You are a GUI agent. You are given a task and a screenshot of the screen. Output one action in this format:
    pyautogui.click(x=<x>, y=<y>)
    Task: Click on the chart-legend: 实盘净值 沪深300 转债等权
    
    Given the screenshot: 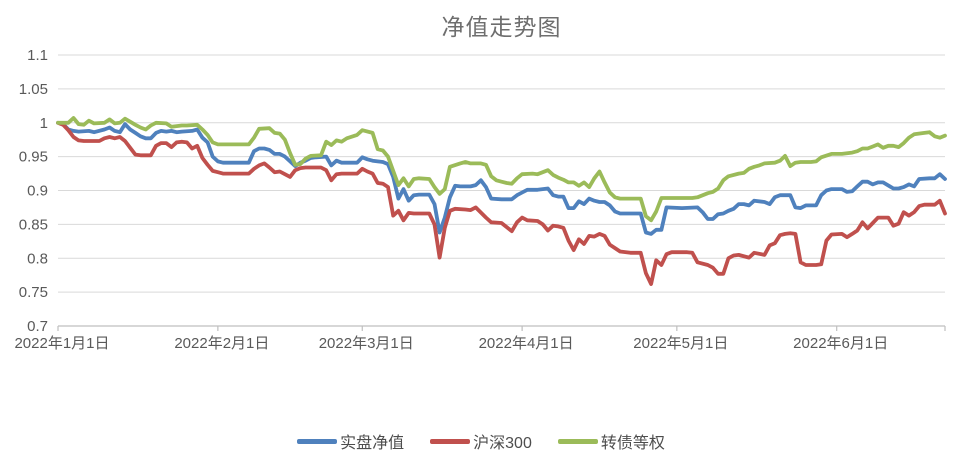 What is the action you would take?
    pyautogui.click(x=481, y=441)
    